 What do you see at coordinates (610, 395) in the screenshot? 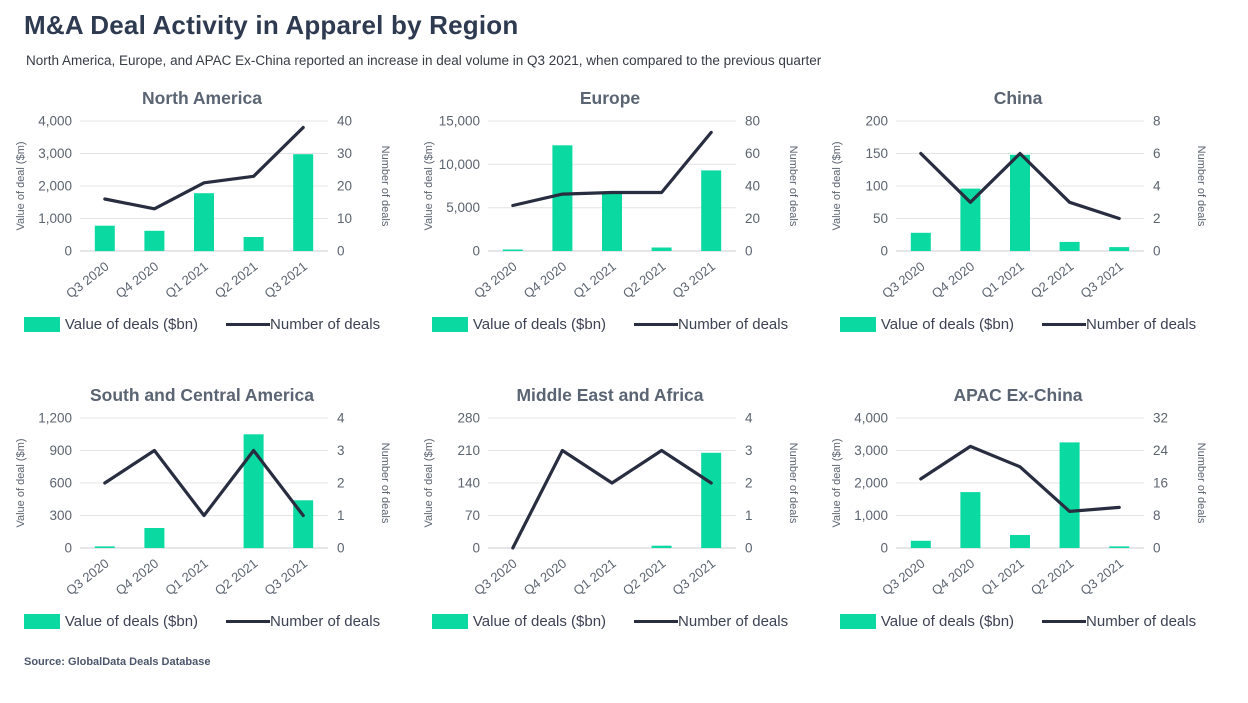
I see `chart-title: Middle East and Africa` at bounding box center [610, 395].